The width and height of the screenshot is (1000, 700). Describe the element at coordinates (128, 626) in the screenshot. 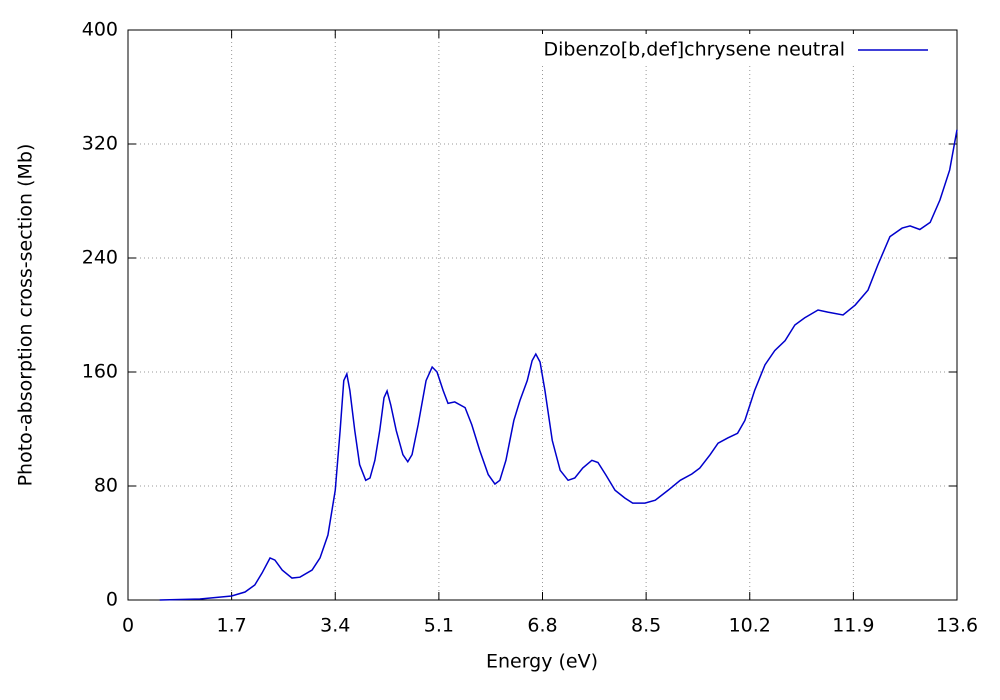

I see `x-tick-label: 0` at that location.